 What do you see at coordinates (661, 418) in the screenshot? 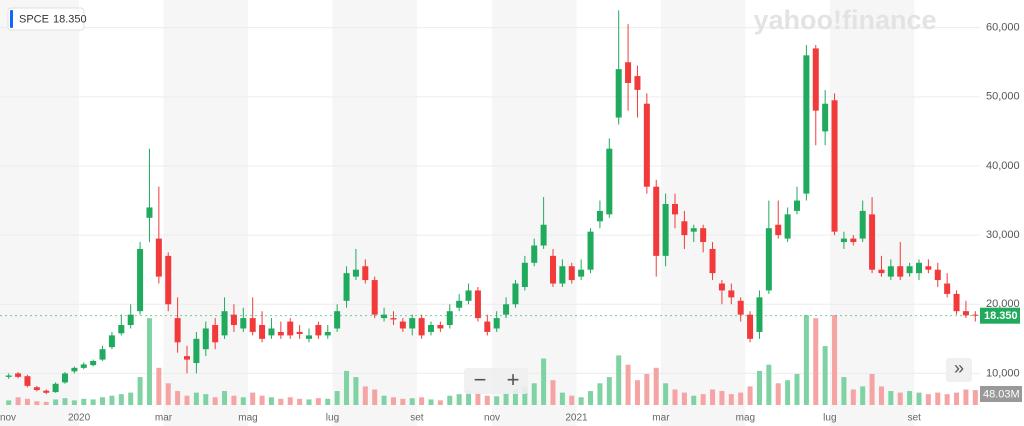
I see `x-tick-label: mar` at bounding box center [661, 418].